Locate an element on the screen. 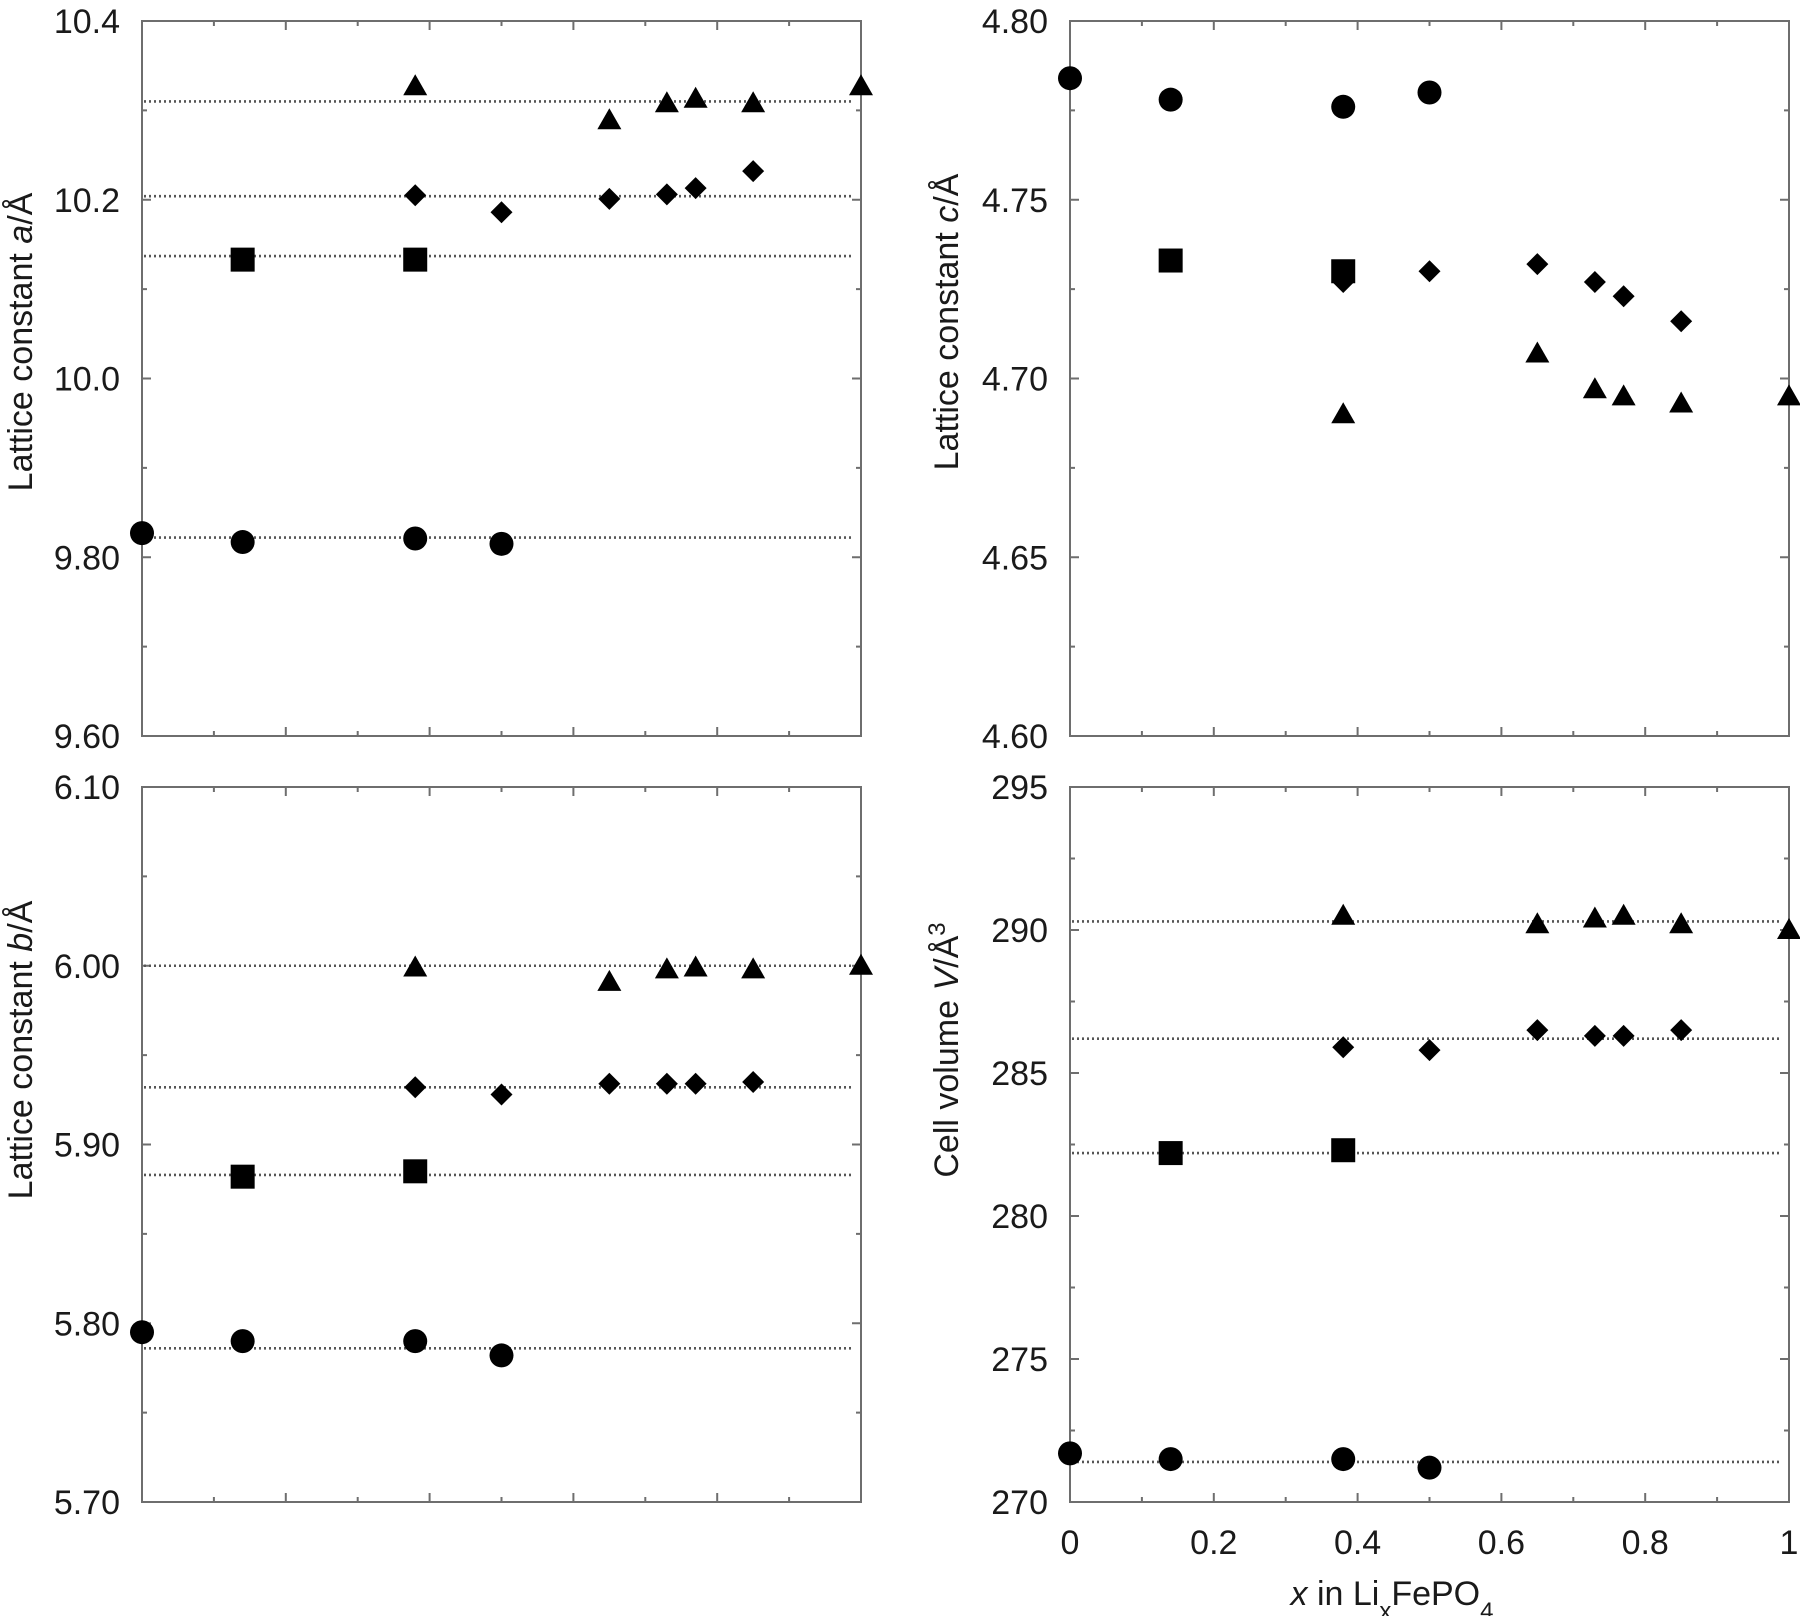 The image size is (1800, 1616). y-tick-label: 285 is located at coordinates (1019, 1074).